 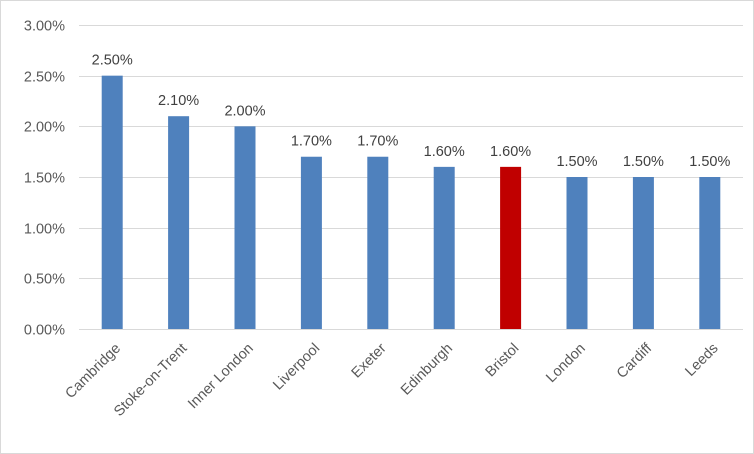 I want to click on x-tick-label: Bristol, so click(x=503, y=361).